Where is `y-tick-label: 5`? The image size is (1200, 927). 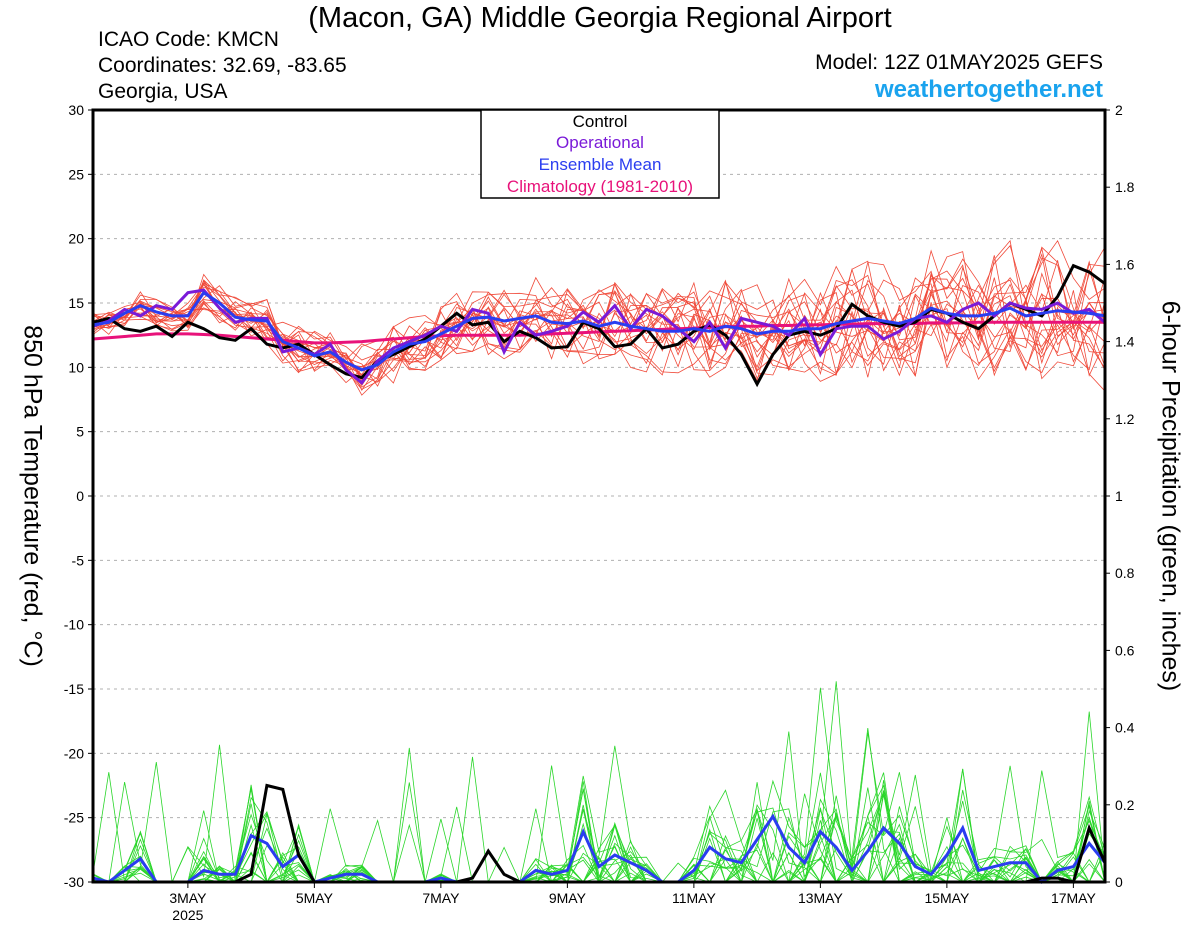 y-tick-label: 5 is located at coordinates (80, 432).